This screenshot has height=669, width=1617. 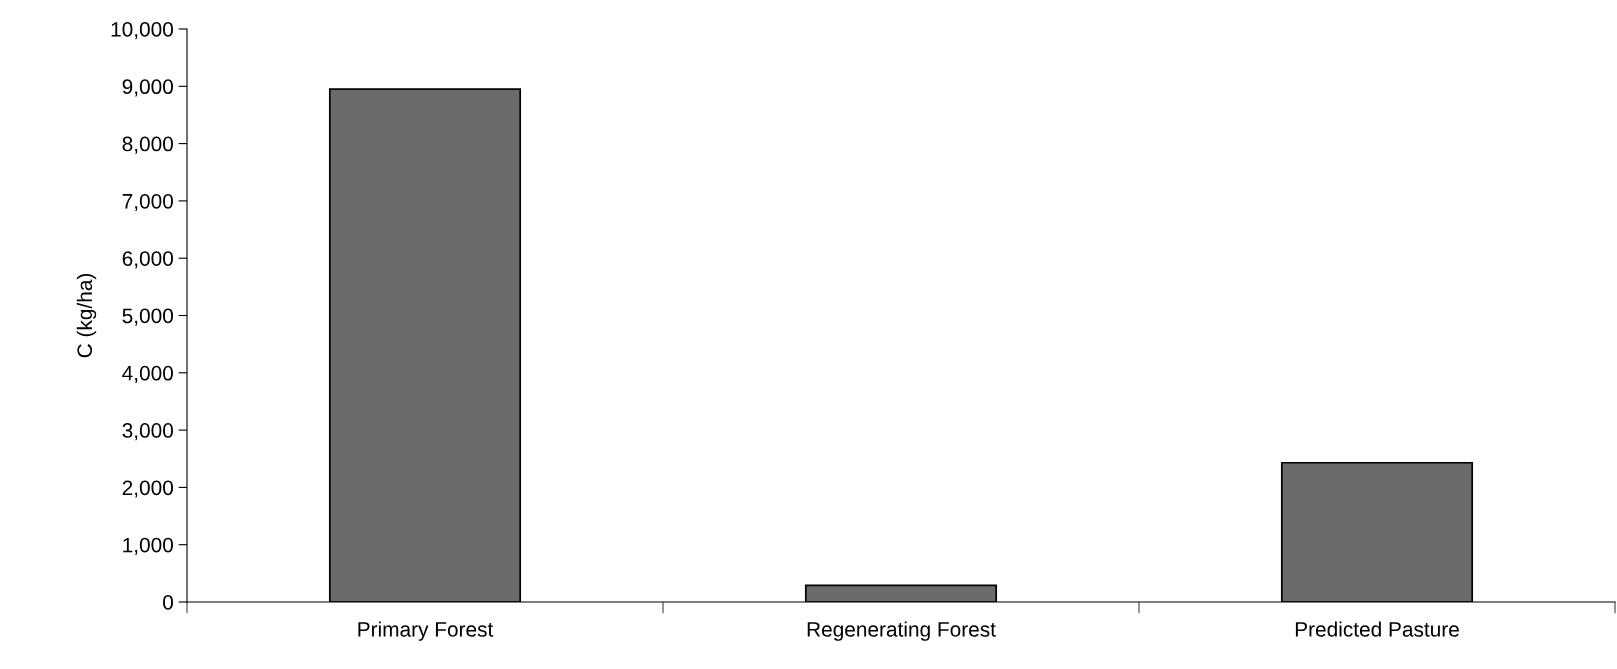 I want to click on y-tick-label: 1,000, so click(x=148, y=546).